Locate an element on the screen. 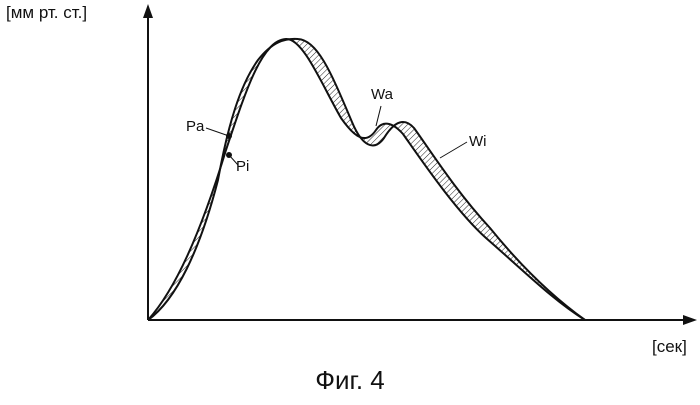  label-wa: Wa is located at coordinates (382, 94).